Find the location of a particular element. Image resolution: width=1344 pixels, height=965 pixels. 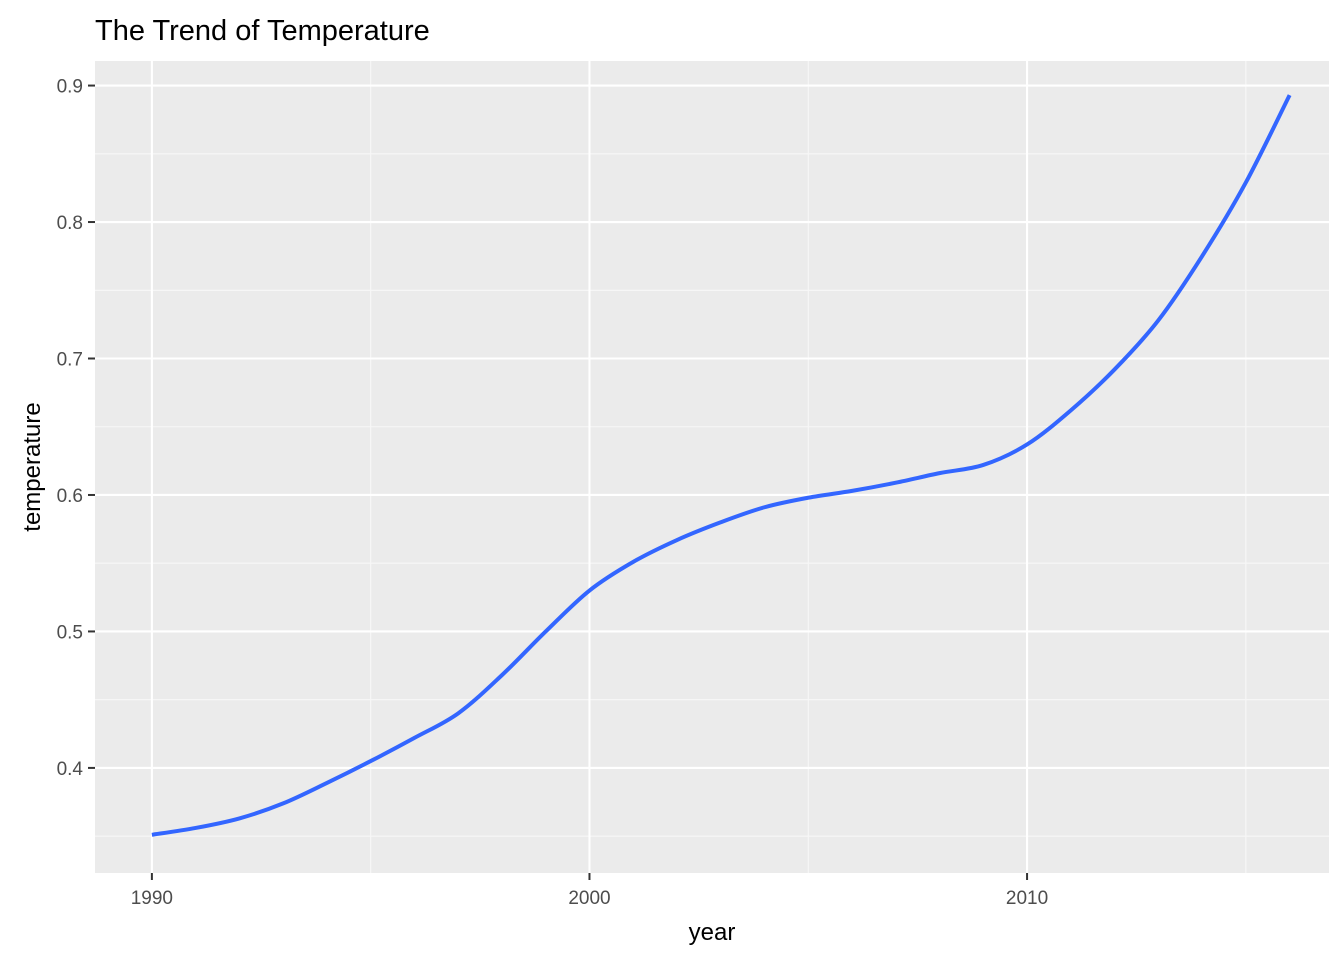

x-axis-label: year is located at coordinates (712, 932).